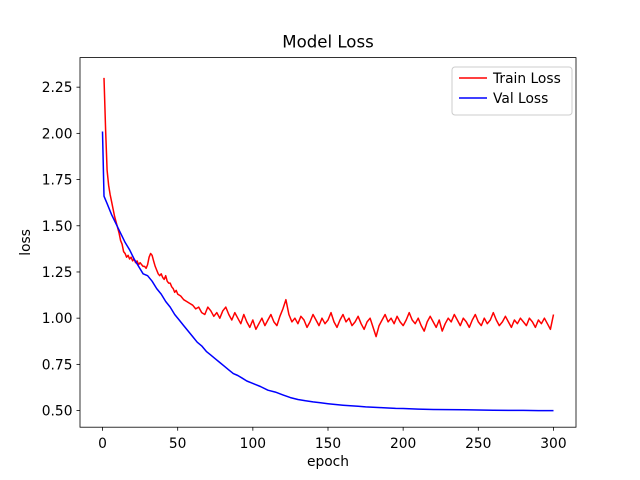 The height and width of the screenshot is (480, 640). I want to click on x-tick-label: 50, so click(178, 444).